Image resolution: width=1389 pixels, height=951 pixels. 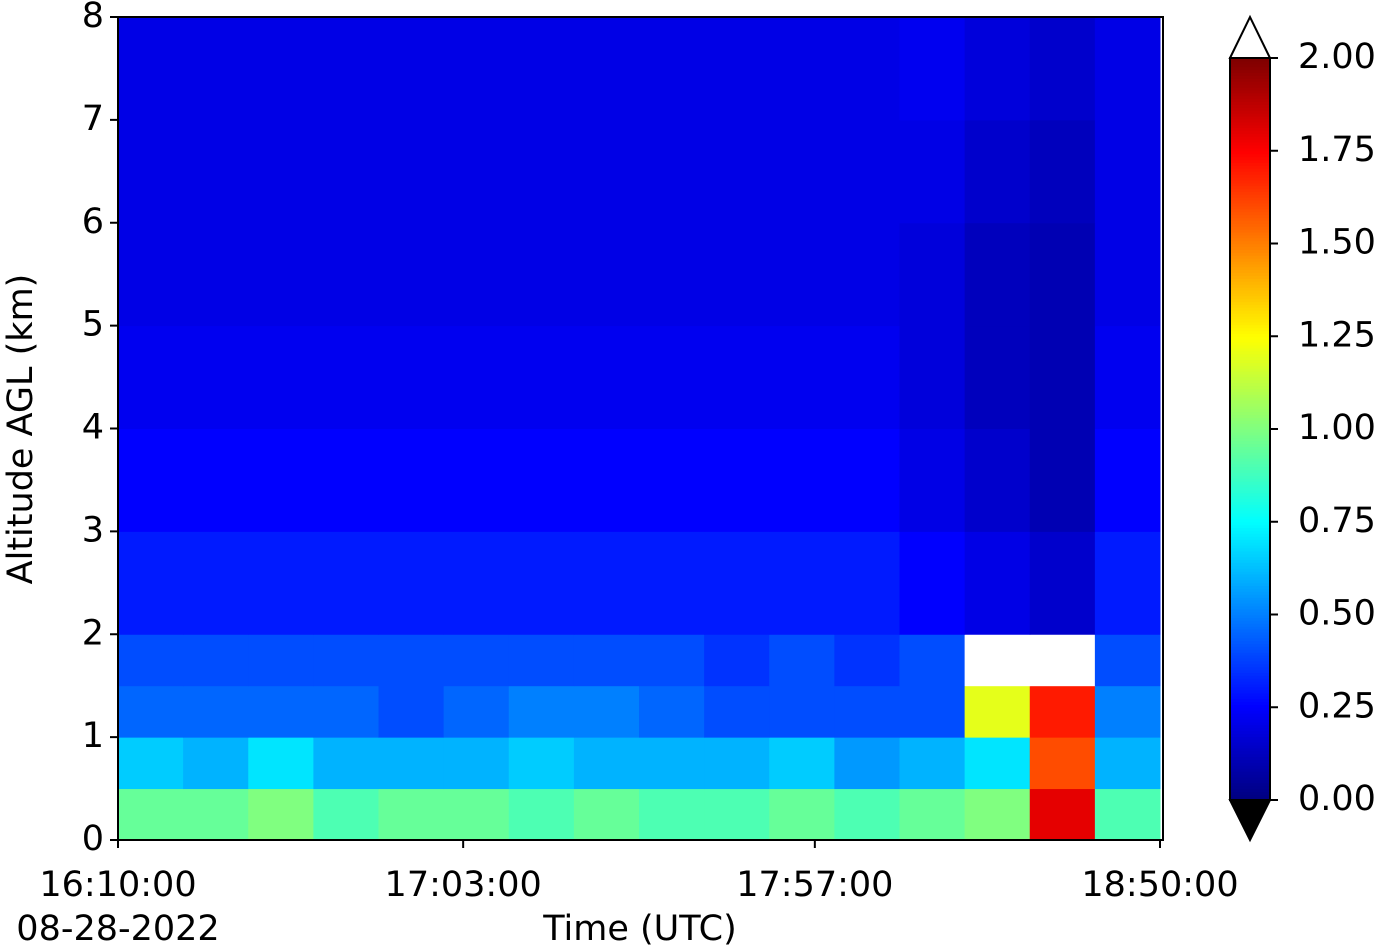 What do you see at coordinates (1337, 428) in the screenshot?
I see `colorbar-tick-label: 1.00` at bounding box center [1337, 428].